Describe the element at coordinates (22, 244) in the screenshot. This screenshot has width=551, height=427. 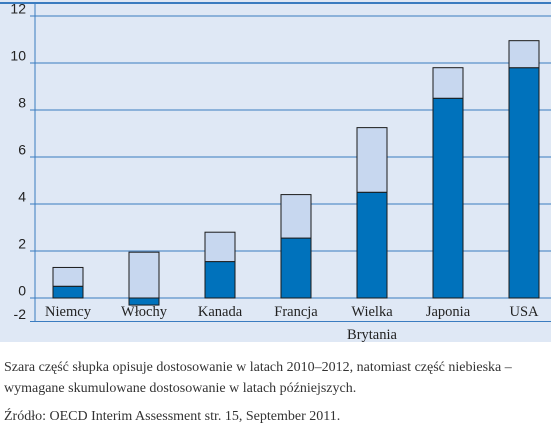
I see `y-tick-label: 2` at that location.